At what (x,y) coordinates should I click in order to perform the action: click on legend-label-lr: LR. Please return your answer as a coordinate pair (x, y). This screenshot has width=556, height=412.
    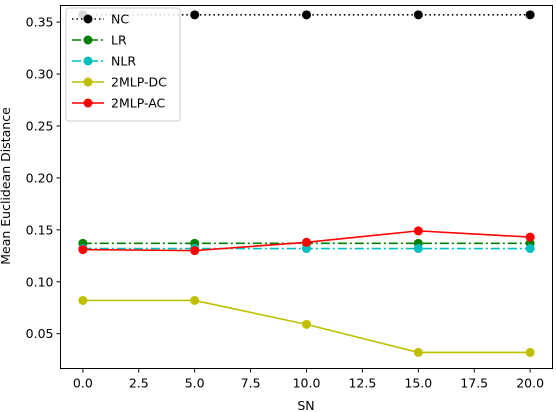
    Looking at the image, I should click on (119, 40).